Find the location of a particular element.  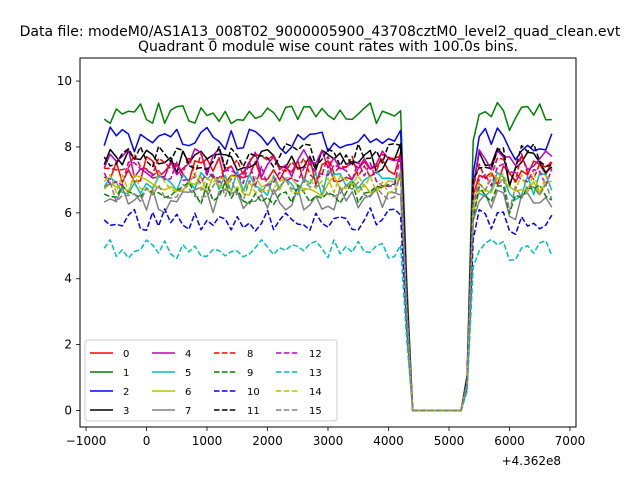

legend-label-4: 4 is located at coordinates (188, 354).